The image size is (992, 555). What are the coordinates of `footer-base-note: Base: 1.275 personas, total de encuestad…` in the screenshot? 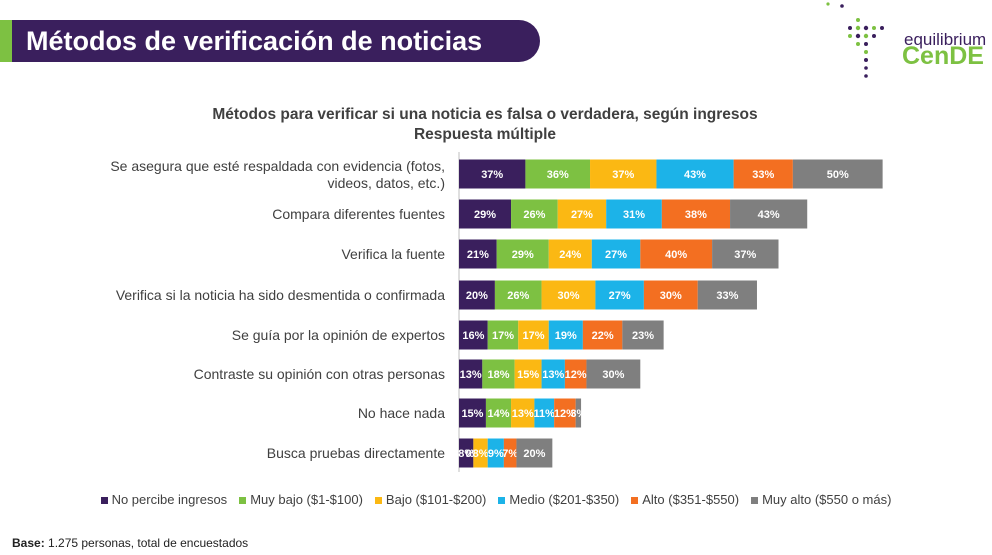 It's located at (130, 543).